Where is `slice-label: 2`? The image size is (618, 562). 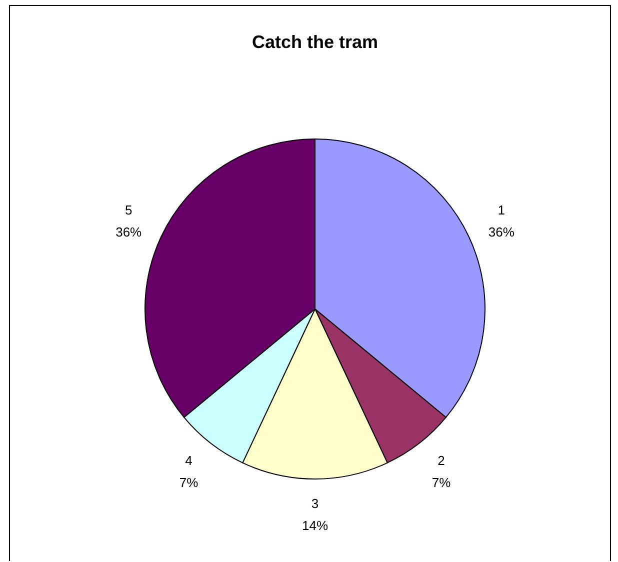
slice-label: 2 is located at coordinates (441, 460).